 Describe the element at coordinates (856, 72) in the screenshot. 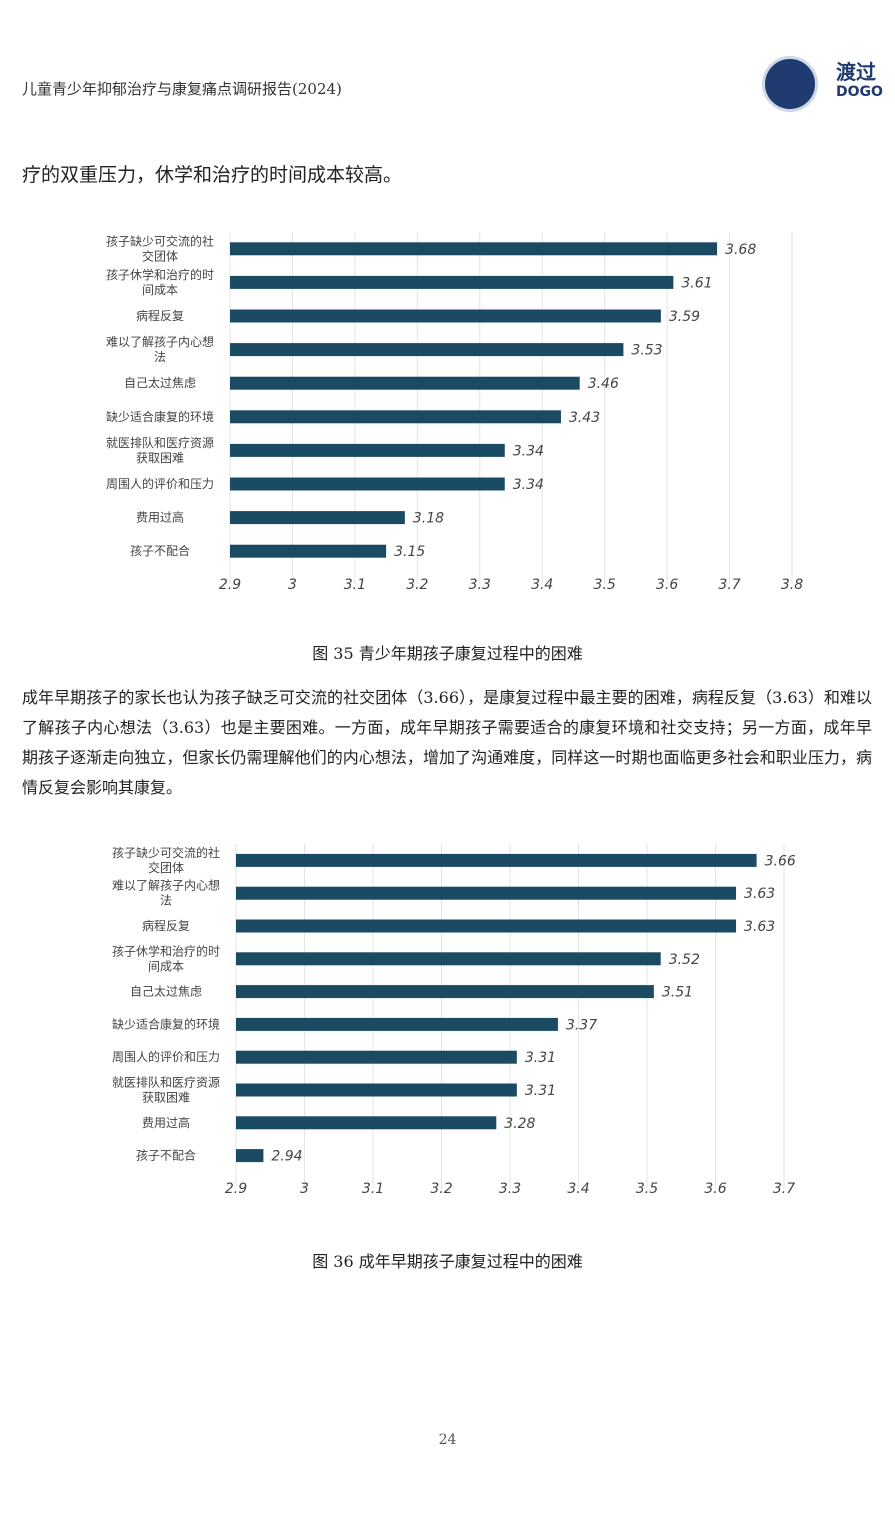

I see `logo-text: 渡过` at that location.